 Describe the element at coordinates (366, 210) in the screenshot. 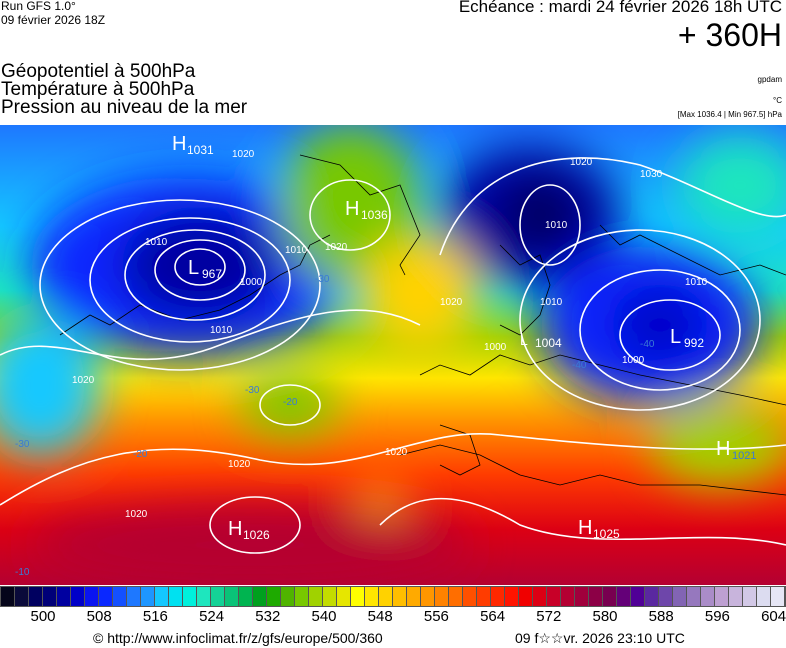

I see `high-center: H 1036` at that location.